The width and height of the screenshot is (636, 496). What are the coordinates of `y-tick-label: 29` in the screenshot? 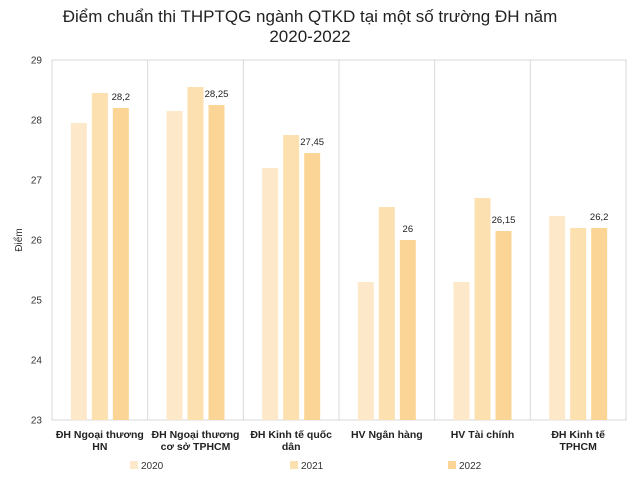 It's located at (37, 61).